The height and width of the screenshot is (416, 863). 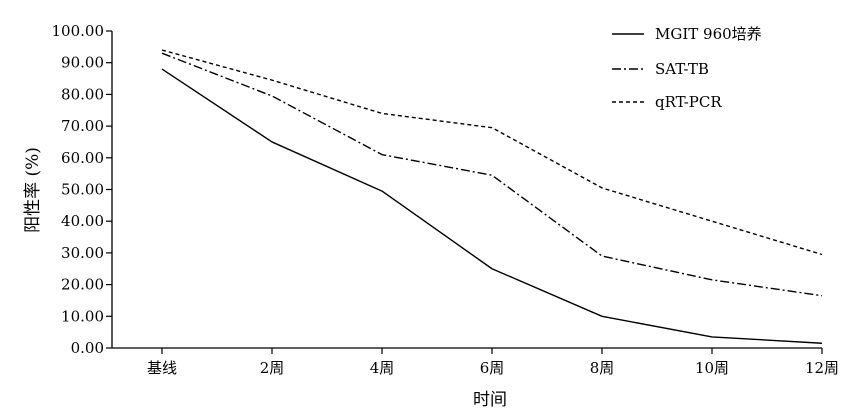 I want to click on y-axis-title: 阳性率 (%), so click(x=33, y=190).